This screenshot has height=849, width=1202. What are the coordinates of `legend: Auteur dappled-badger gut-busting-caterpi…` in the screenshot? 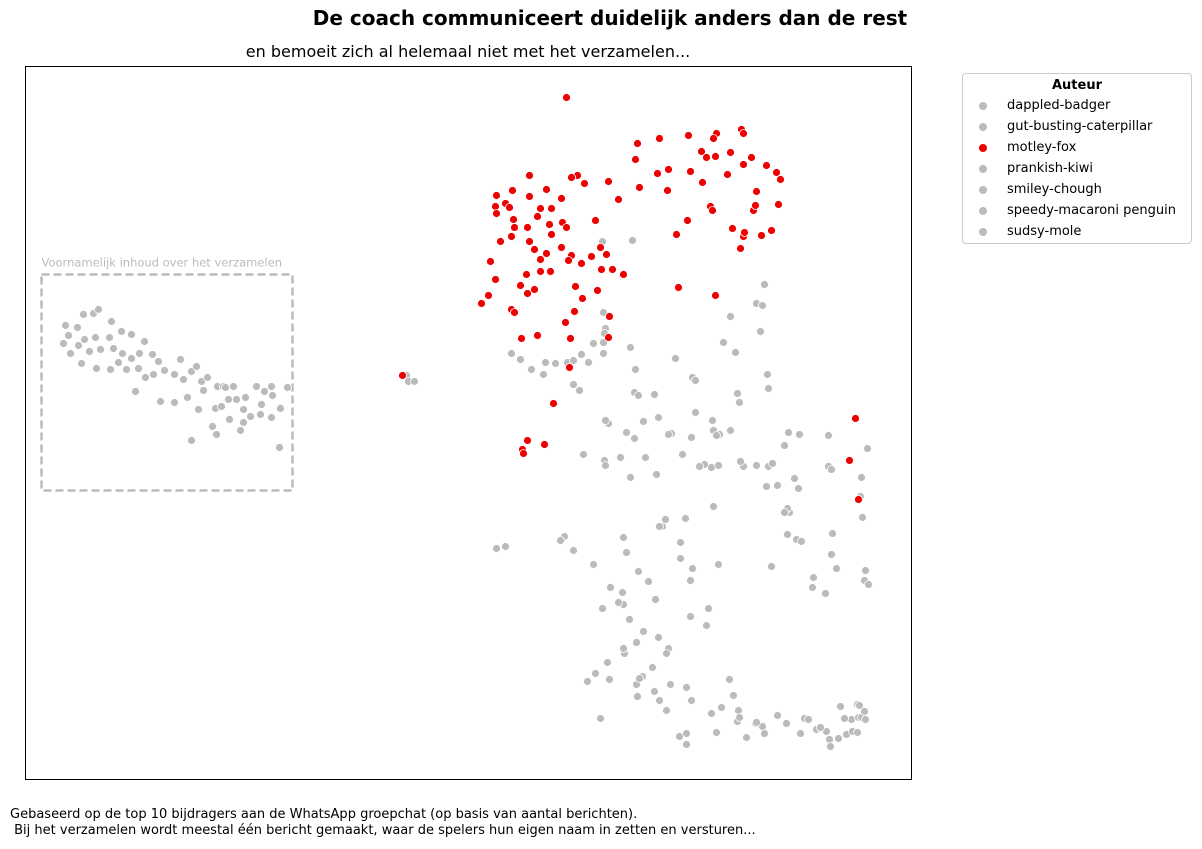 It's located at (1077, 158).